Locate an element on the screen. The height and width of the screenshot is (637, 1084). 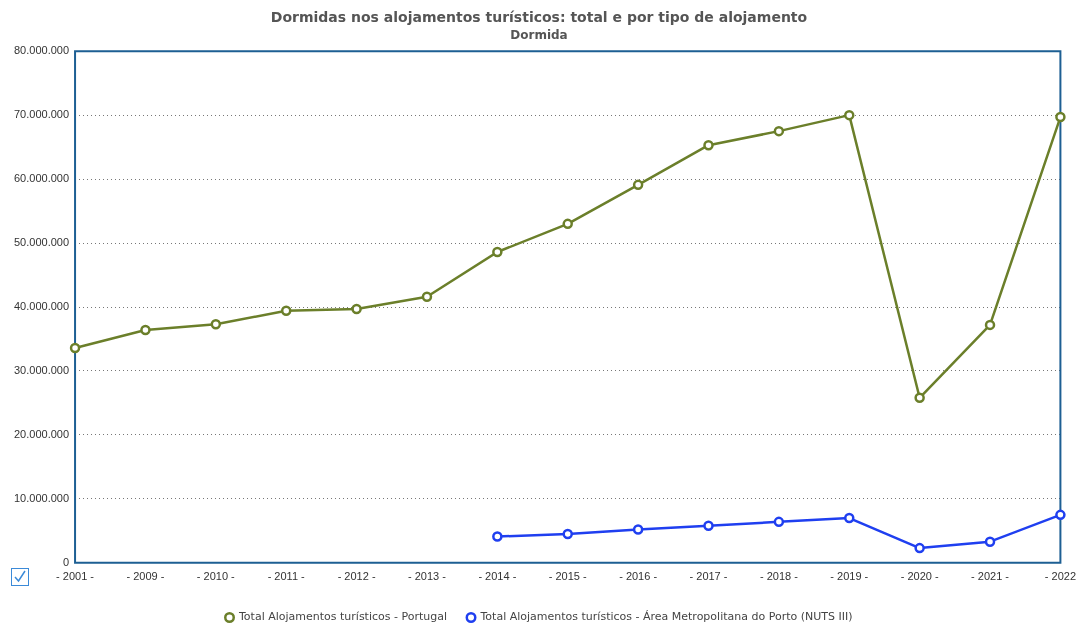
y-tick-label: 50.000.000 is located at coordinates (41, 242).